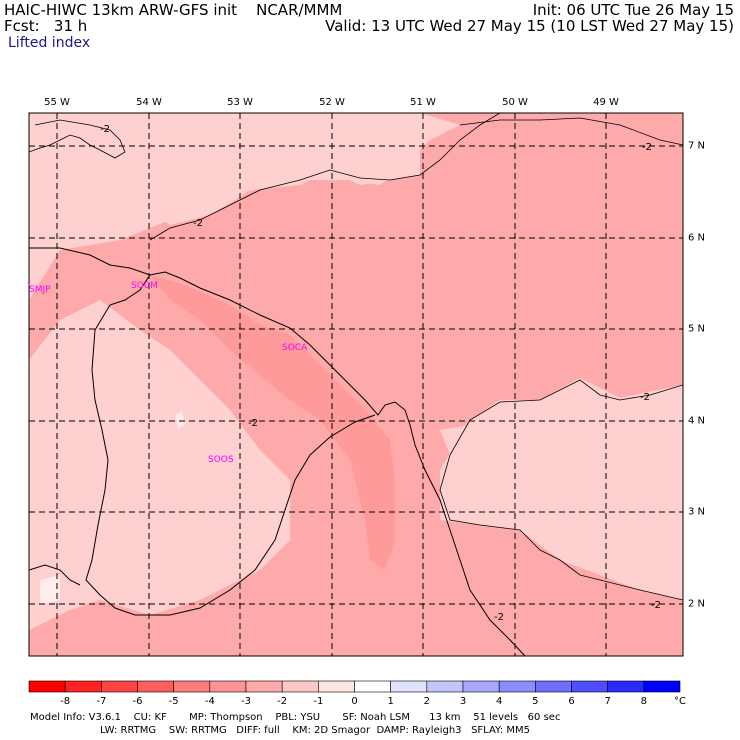 This screenshot has height=740, width=740. Describe the element at coordinates (427, 701) in the screenshot. I see `colorbar-tick-label: 2` at that location.